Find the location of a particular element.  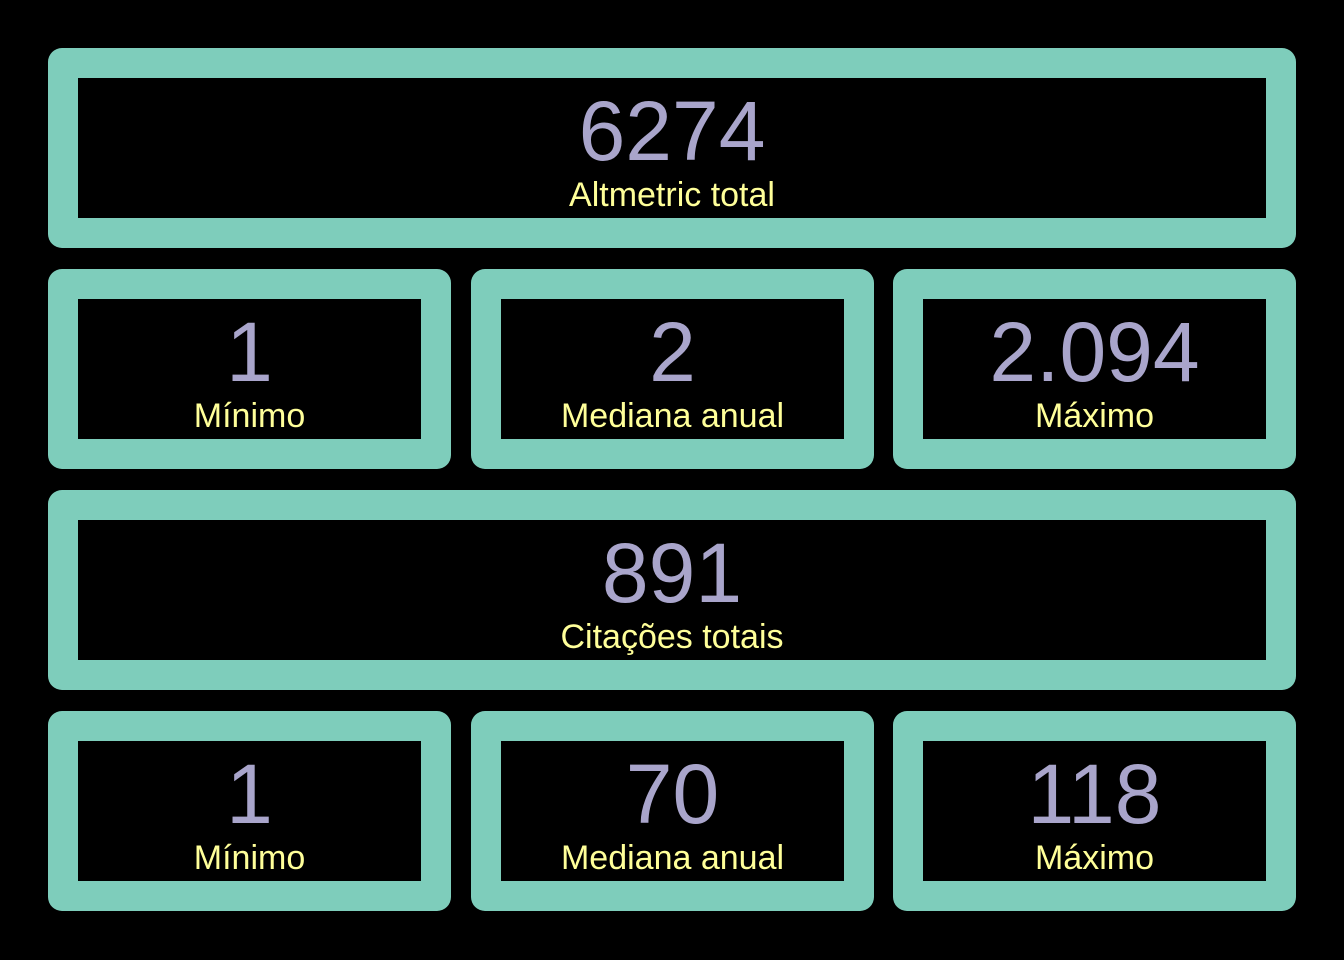

altmetric-max-card: 2.094 Máximo is located at coordinates (1094, 369).